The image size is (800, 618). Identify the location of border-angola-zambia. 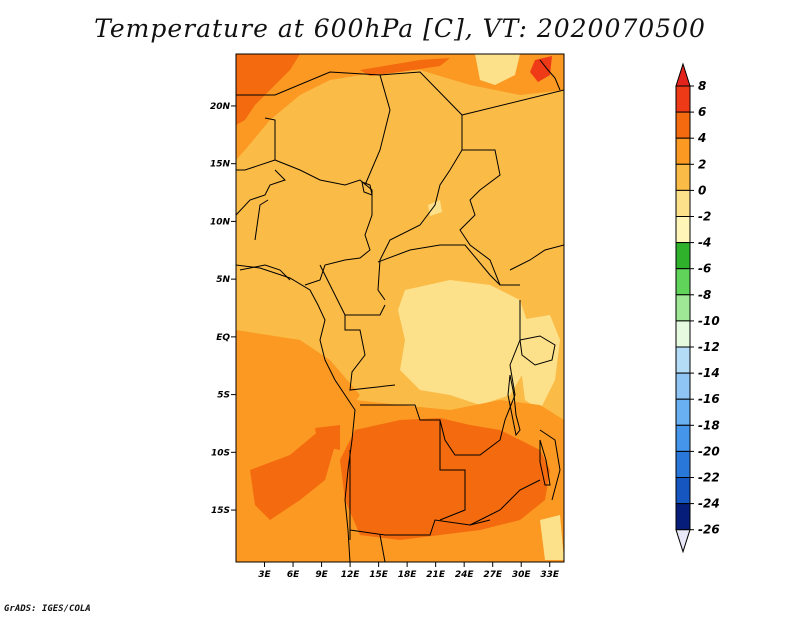
(452, 470).